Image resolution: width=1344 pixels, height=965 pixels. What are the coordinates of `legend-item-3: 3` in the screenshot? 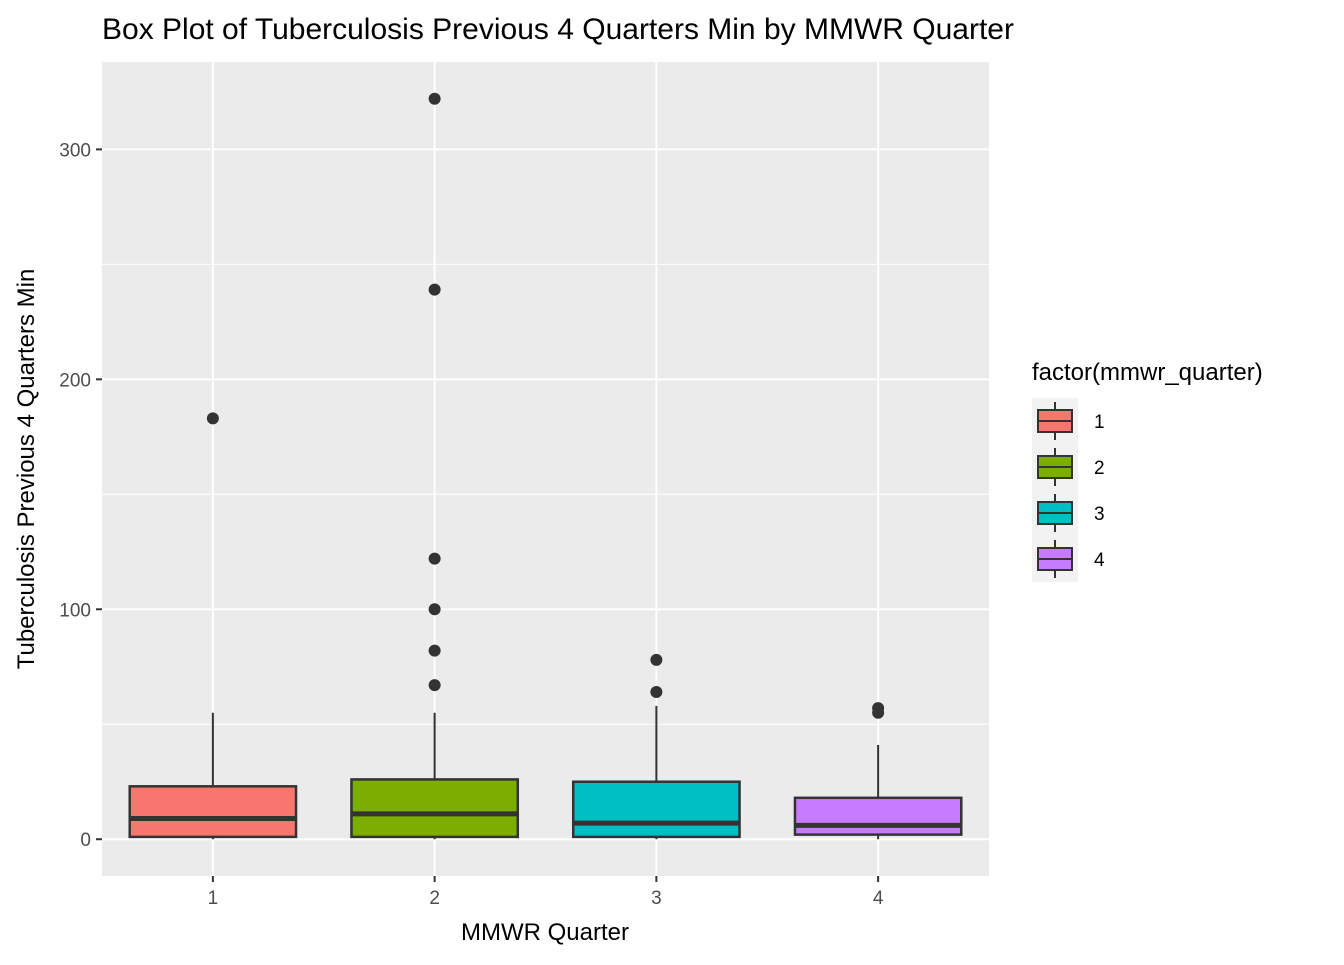 It's located at (1068, 513).